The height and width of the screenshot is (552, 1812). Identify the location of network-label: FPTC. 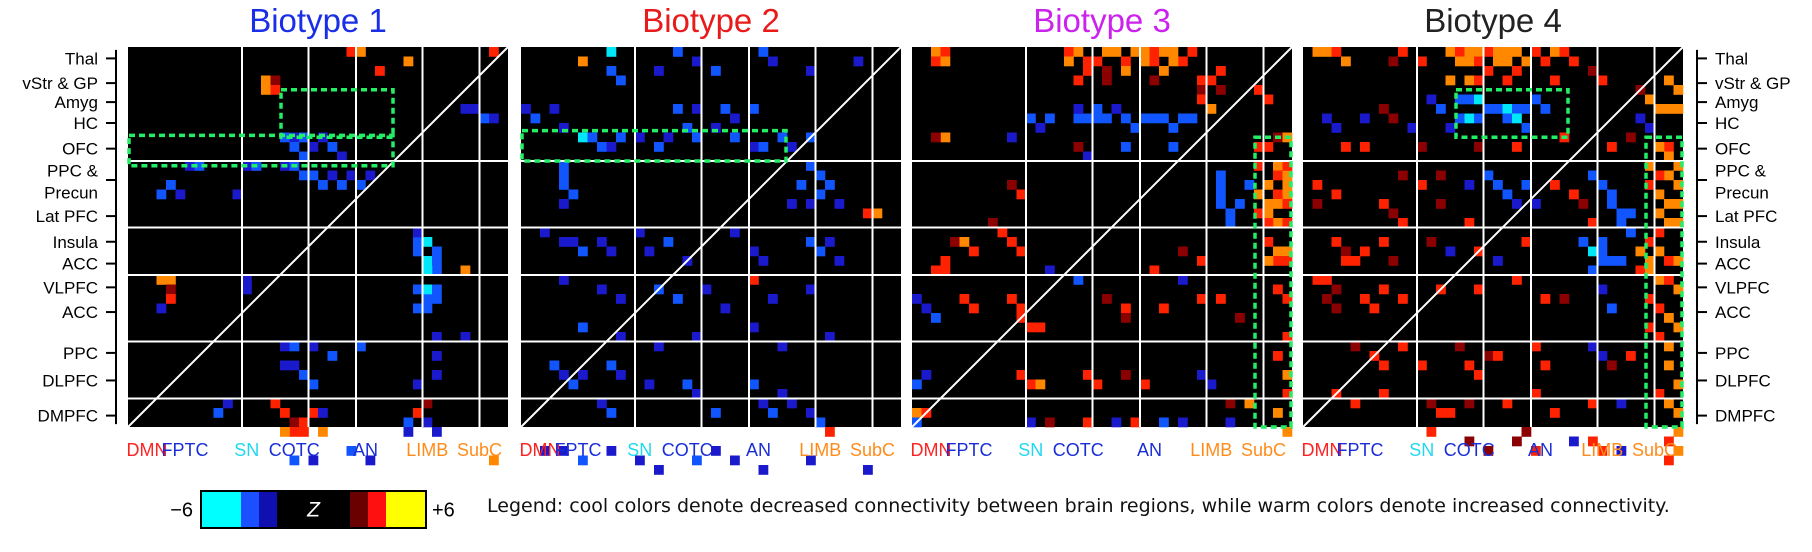
(969, 450).